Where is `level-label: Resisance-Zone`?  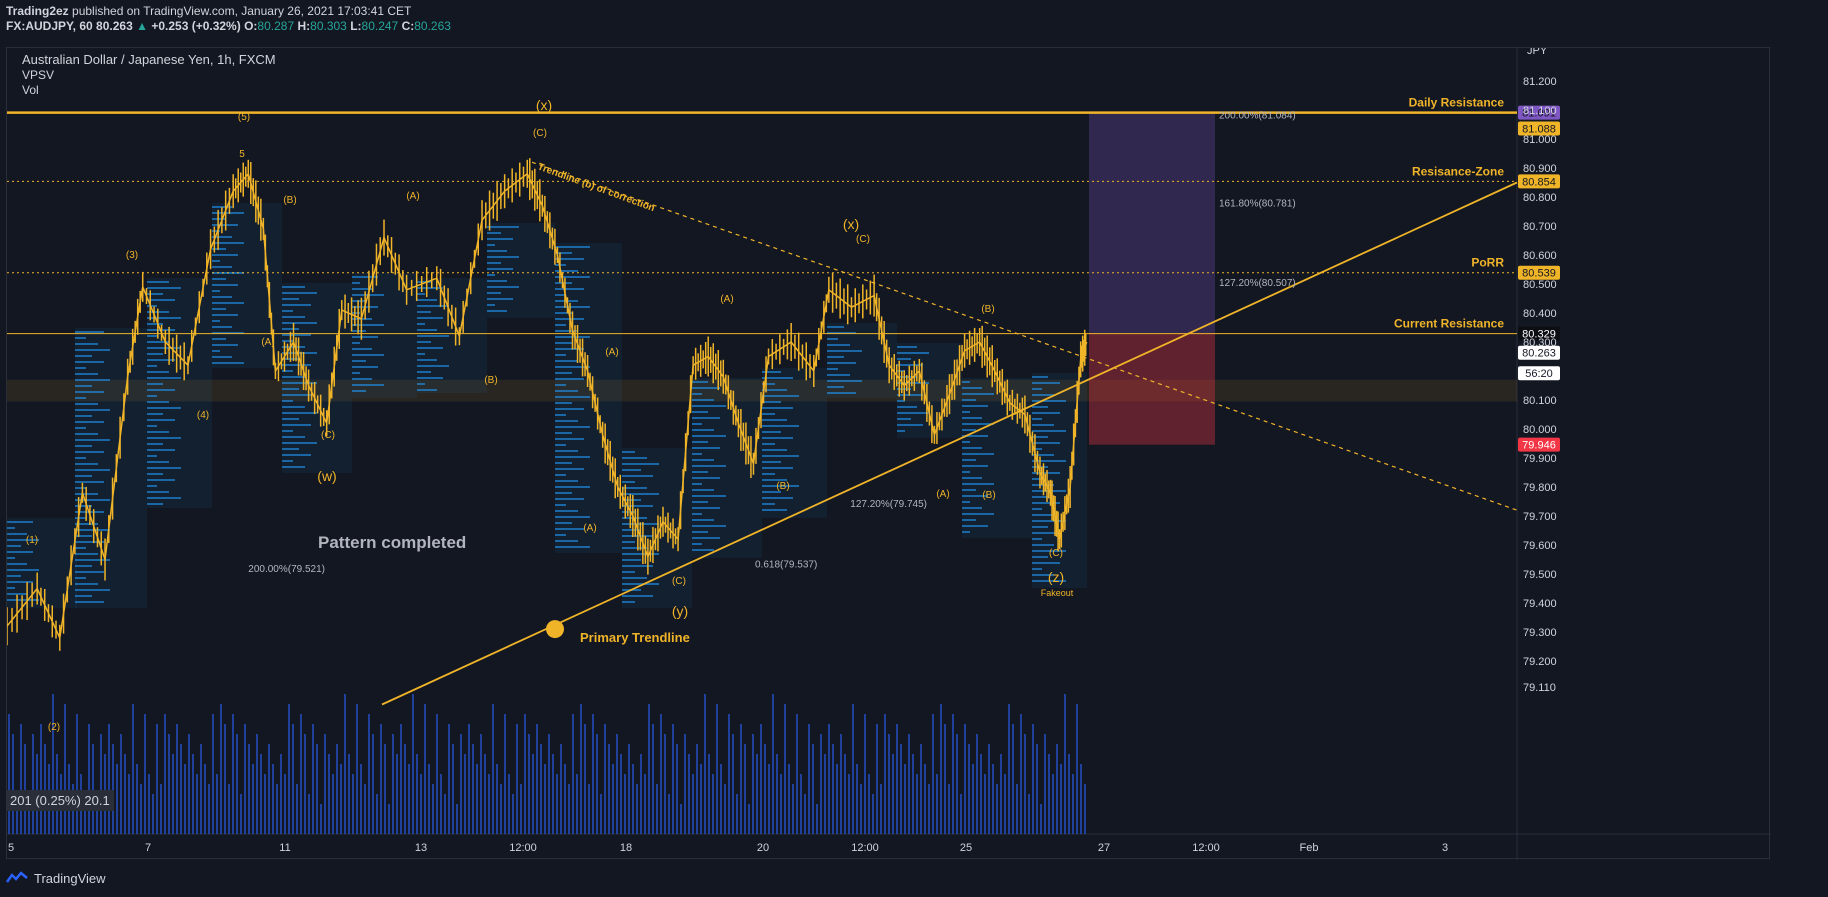
level-label: Resisance-Zone is located at coordinates (1458, 171).